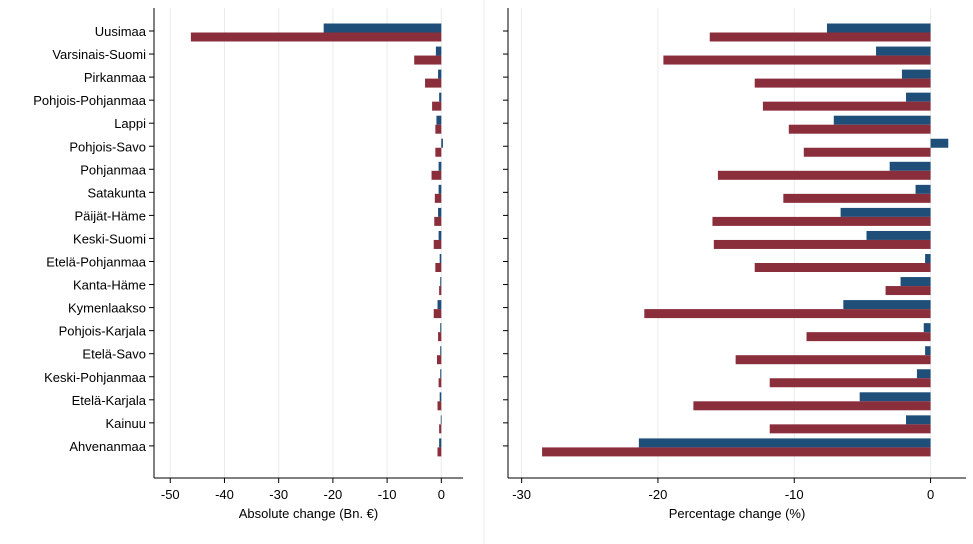 This screenshot has width=973, height=544. I want to click on category-label-kymenlaakso: Kymenlaakso, so click(107, 308).